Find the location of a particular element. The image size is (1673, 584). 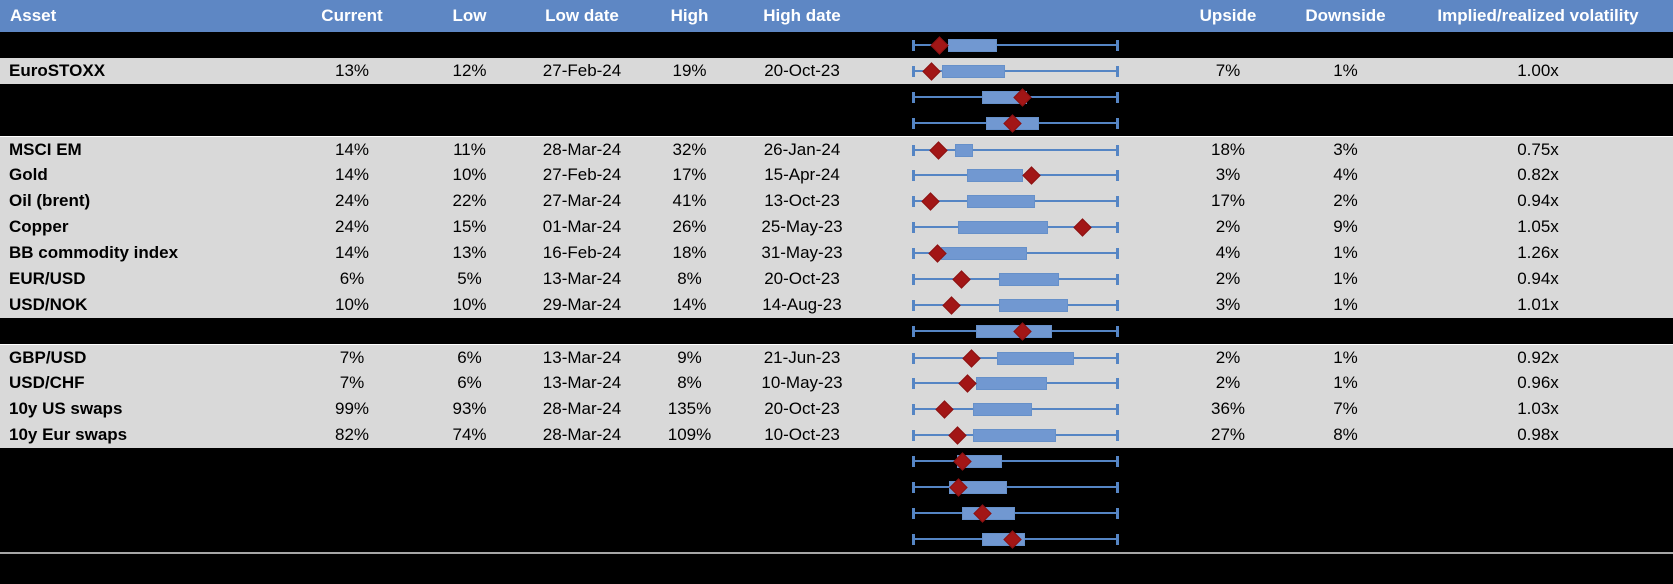

asset-cell: Oil (brent) is located at coordinates (50, 200).